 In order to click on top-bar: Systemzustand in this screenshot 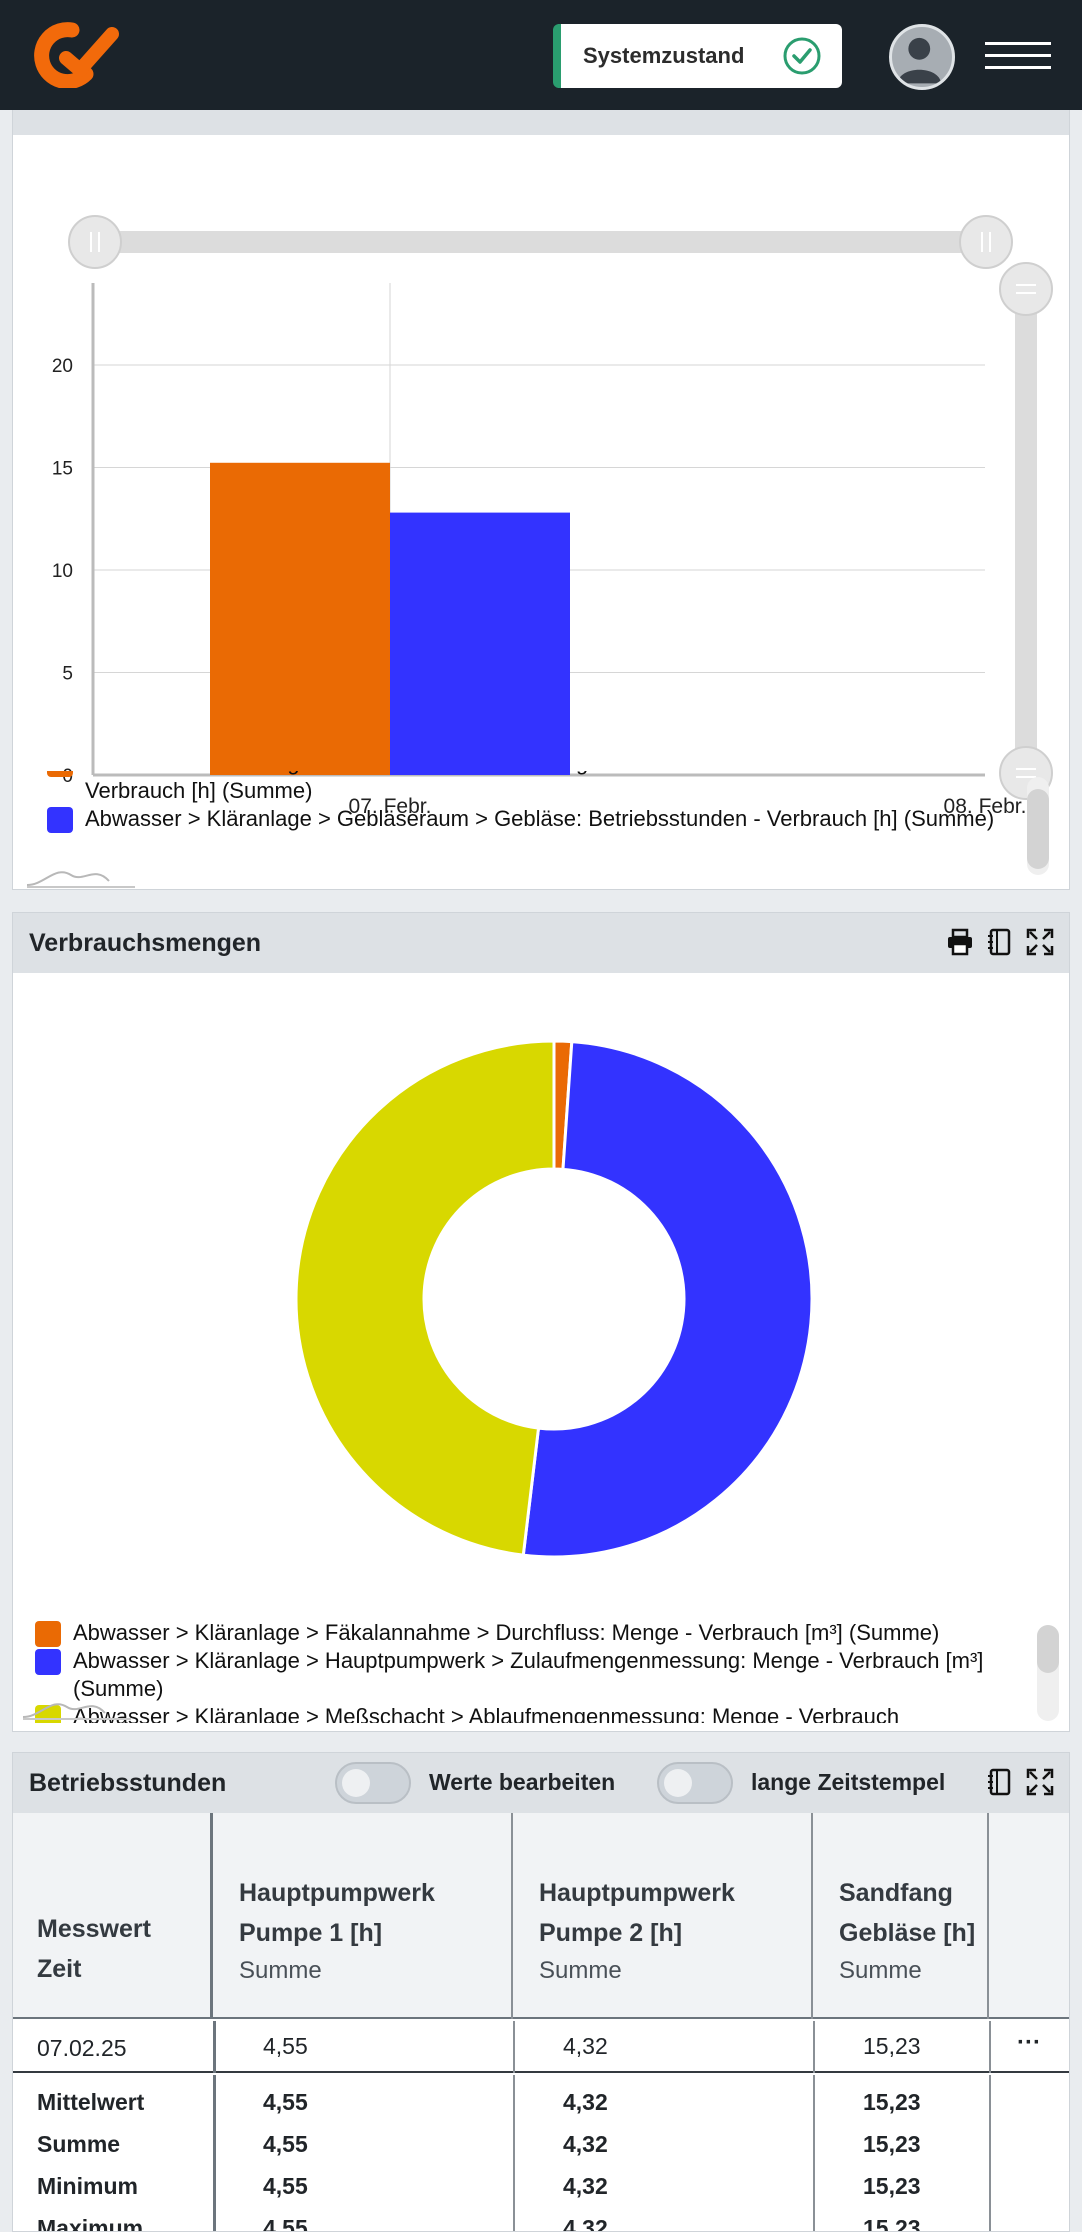, I will do `click(541, 55)`.